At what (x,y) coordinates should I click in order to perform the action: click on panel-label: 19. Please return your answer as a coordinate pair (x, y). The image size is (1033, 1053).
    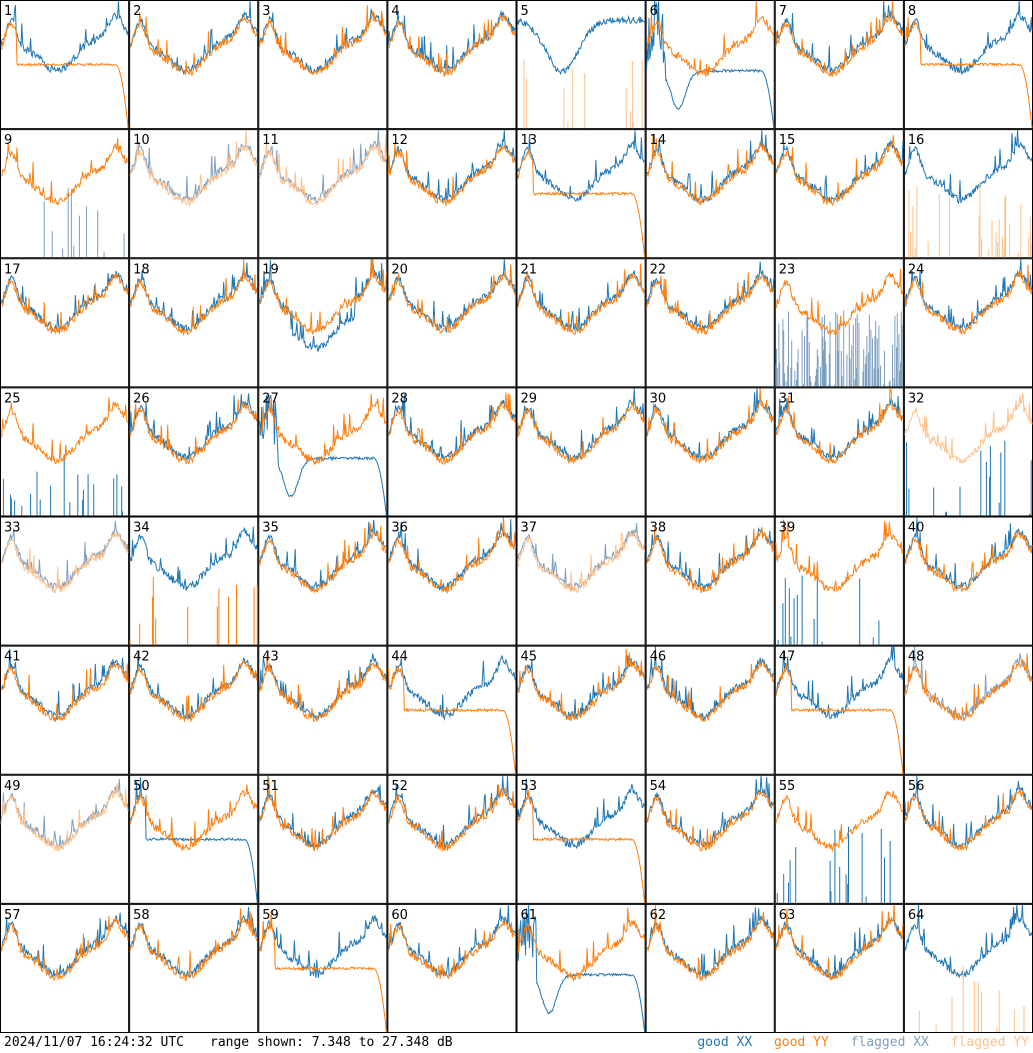
    Looking at the image, I should click on (270, 269).